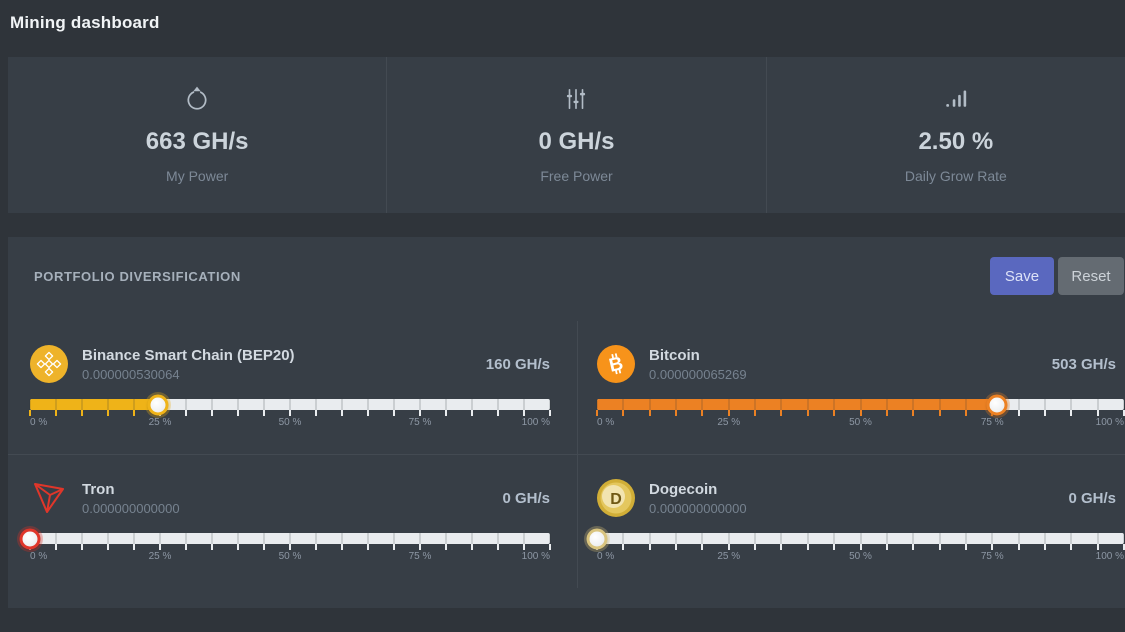 Image resolution: width=1125 pixels, height=632 pixels. Describe the element at coordinates (1091, 276) in the screenshot. I see `reset-button: Reset` at that location.